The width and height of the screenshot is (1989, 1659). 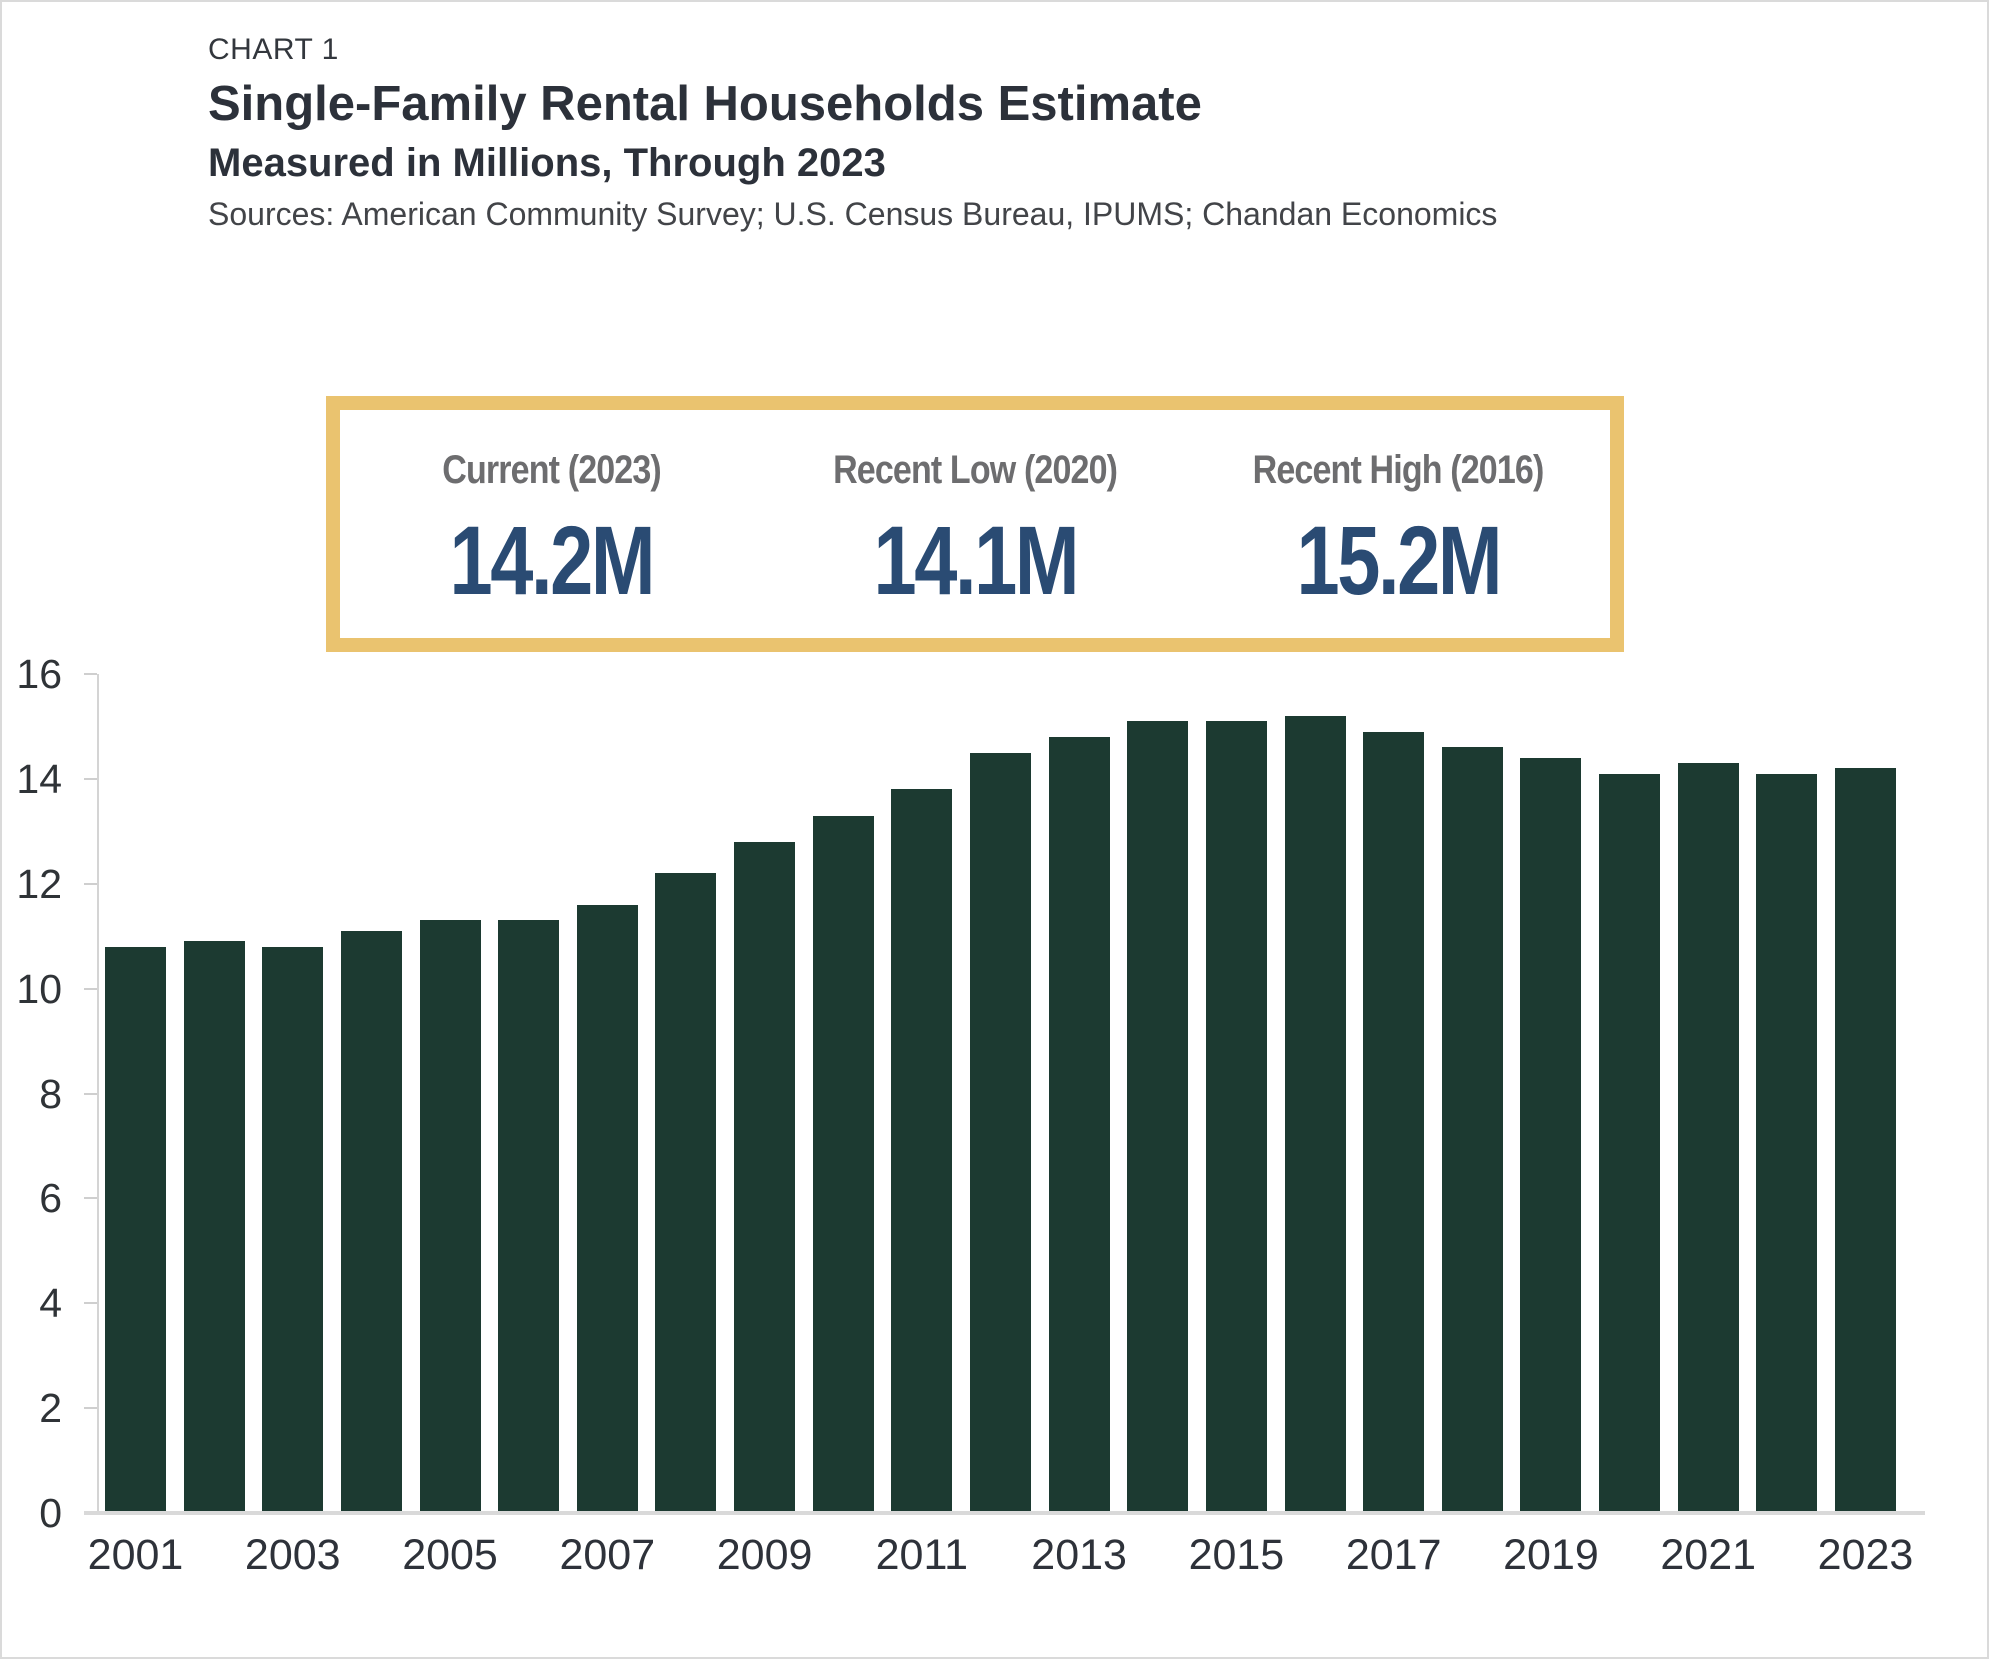 What do you see at coordinates (1708, 1138) in the screenshot?
I see `bar-2021` at bounding box center [1708, 1138].